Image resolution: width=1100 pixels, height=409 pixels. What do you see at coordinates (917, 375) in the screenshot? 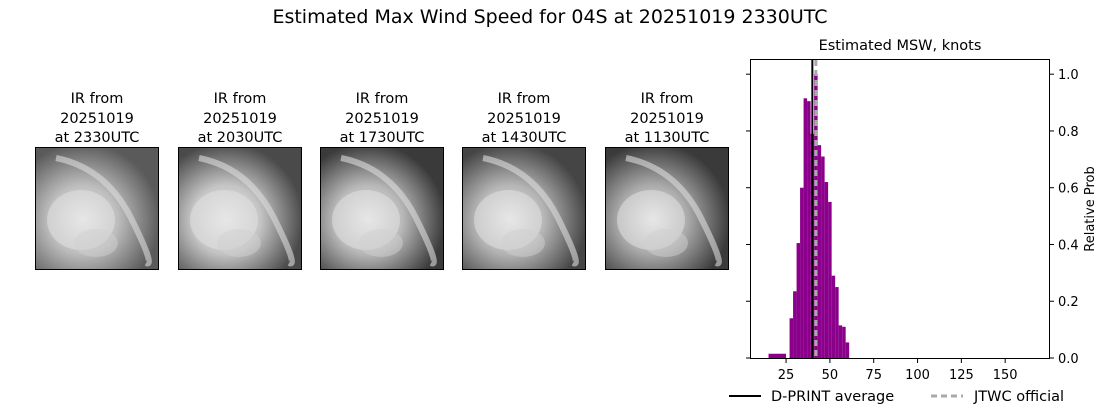
I see `x-tick-label: 100` at bounding box center [917, 375].